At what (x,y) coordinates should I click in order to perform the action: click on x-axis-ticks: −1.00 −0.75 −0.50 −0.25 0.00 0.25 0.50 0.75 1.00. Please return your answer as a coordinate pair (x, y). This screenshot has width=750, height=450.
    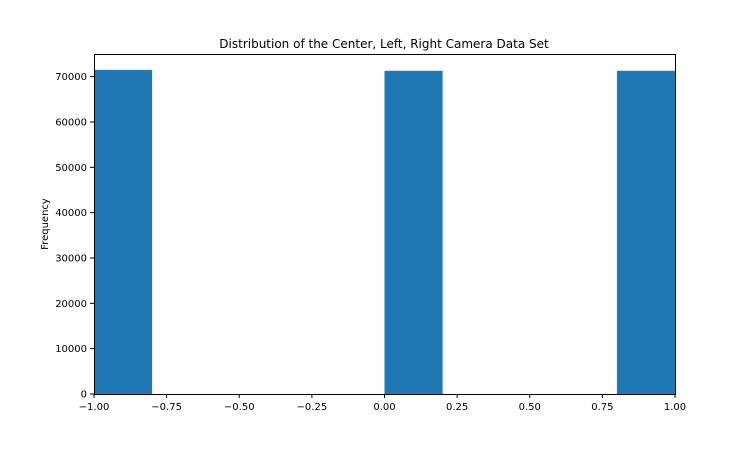
    Looking at the image, I should click on (382, 403).